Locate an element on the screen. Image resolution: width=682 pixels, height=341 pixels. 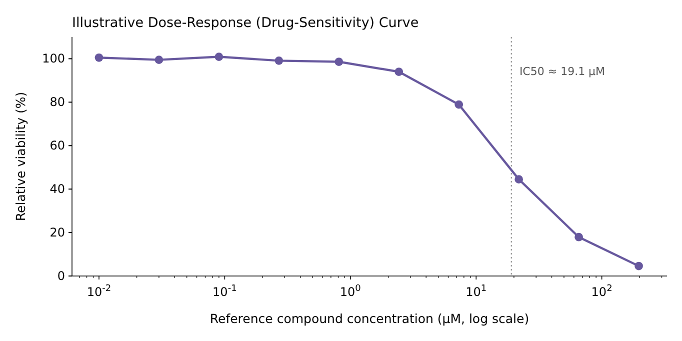
x-tick-label: 10$^{-2}$ is located at coordinates (99, 291).